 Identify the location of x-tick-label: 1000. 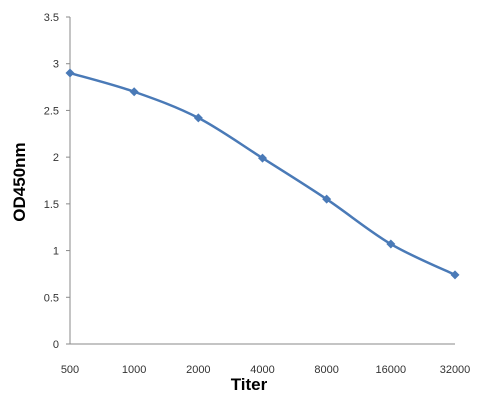
(134, 370).